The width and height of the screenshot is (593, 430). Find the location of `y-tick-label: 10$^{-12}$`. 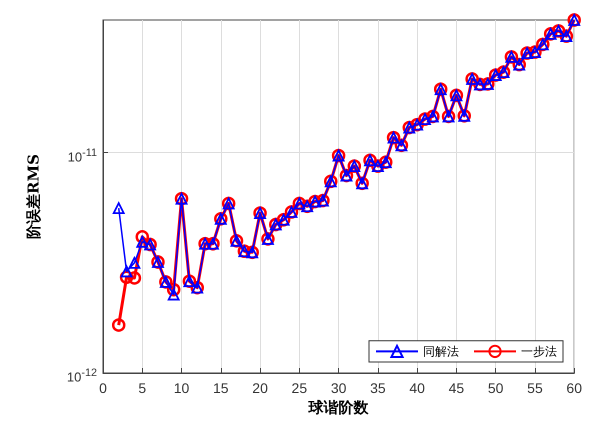

y-tick-label: 10$^{-12}$ is located at coordinates (81, 376).